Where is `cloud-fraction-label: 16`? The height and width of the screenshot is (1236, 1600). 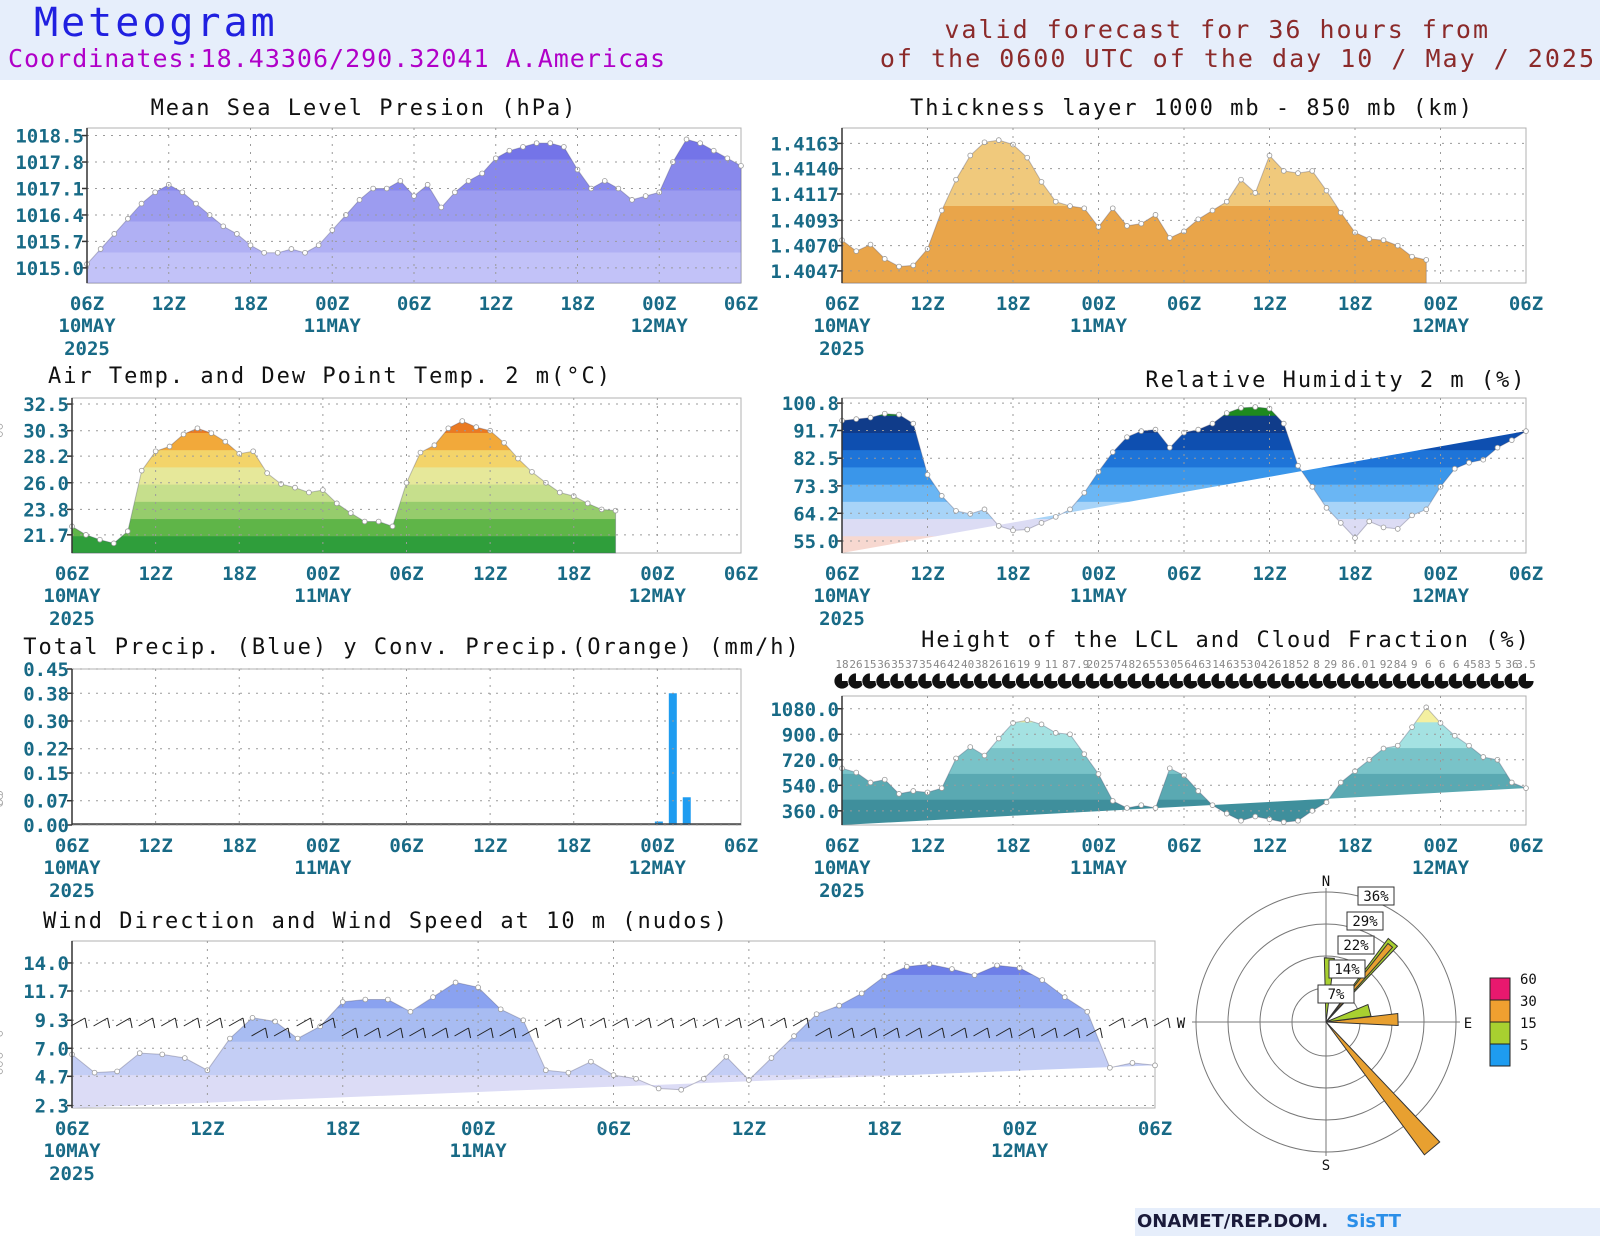
cloud-fraction-label: 16 is located at coordinates (1009, 664).